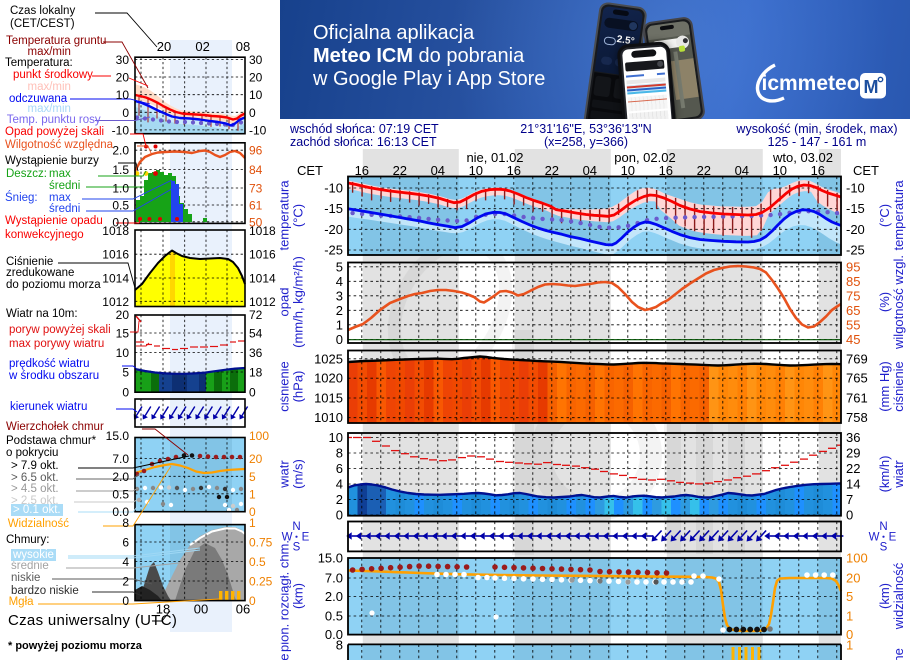 The image size is (910, 660). Describe the element at coordinates (871, 87) in the screenshot. I see `svg-text: M` at that location.